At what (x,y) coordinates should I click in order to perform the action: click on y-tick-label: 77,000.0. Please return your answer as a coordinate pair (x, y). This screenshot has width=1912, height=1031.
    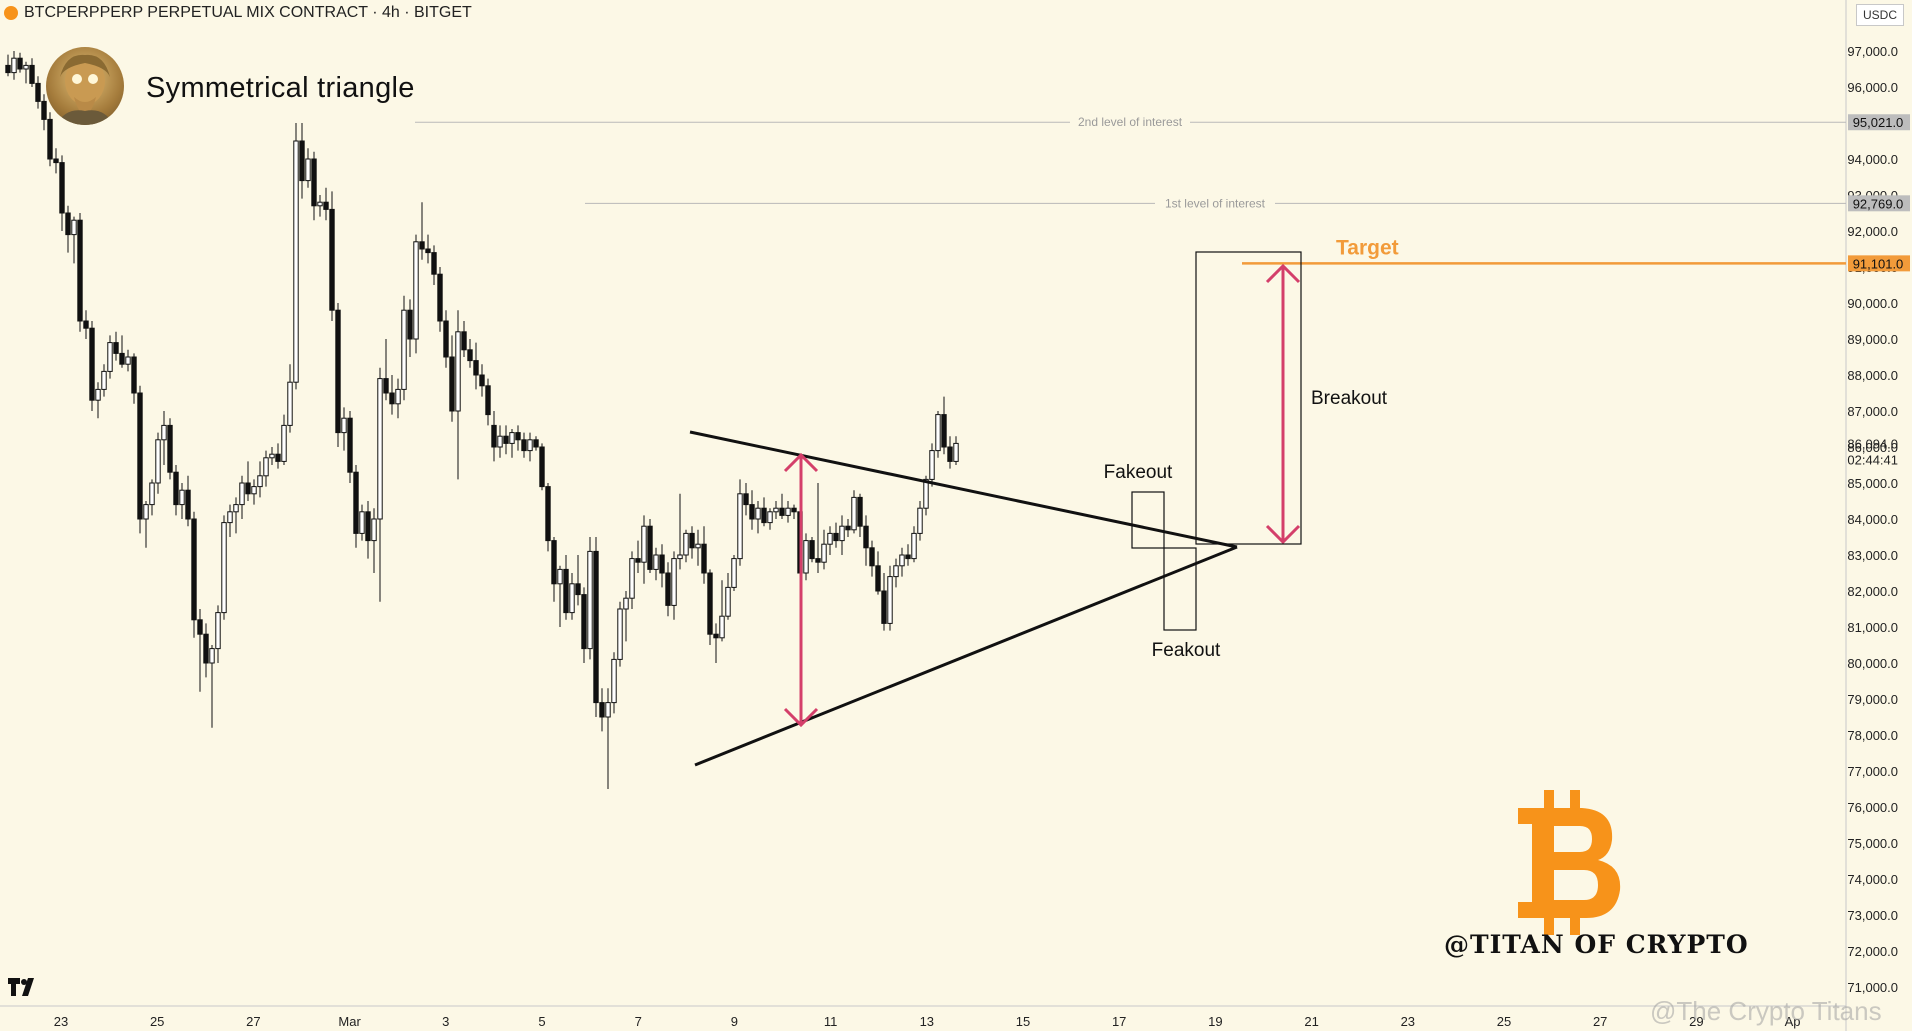
    Looking at the image, I should click on (1872, 771).